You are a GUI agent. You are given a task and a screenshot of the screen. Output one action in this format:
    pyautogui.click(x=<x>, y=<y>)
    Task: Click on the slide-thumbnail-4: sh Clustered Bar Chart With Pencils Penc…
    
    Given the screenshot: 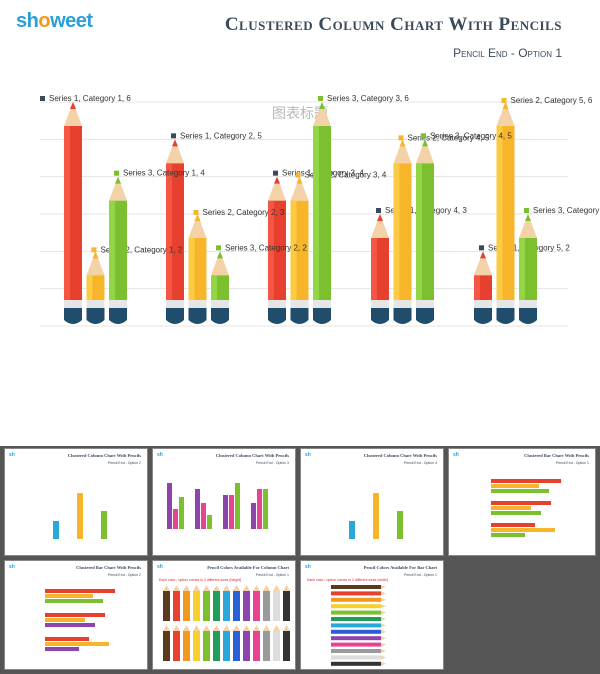 What is the action you would take?
    pyautogui.click(x=522, y=502)
    